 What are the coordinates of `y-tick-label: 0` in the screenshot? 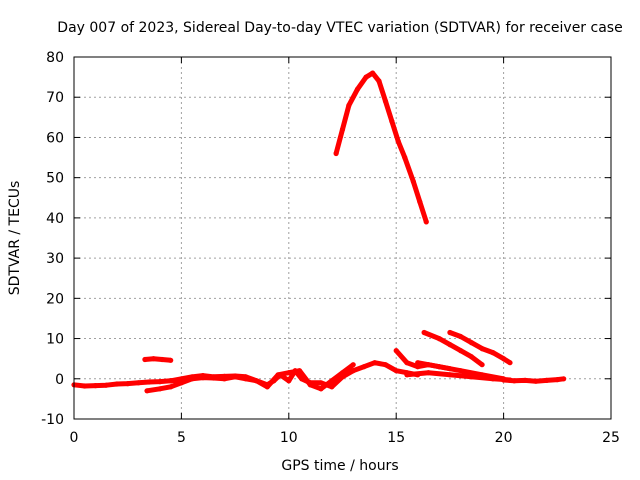 It's located at (59, 380).